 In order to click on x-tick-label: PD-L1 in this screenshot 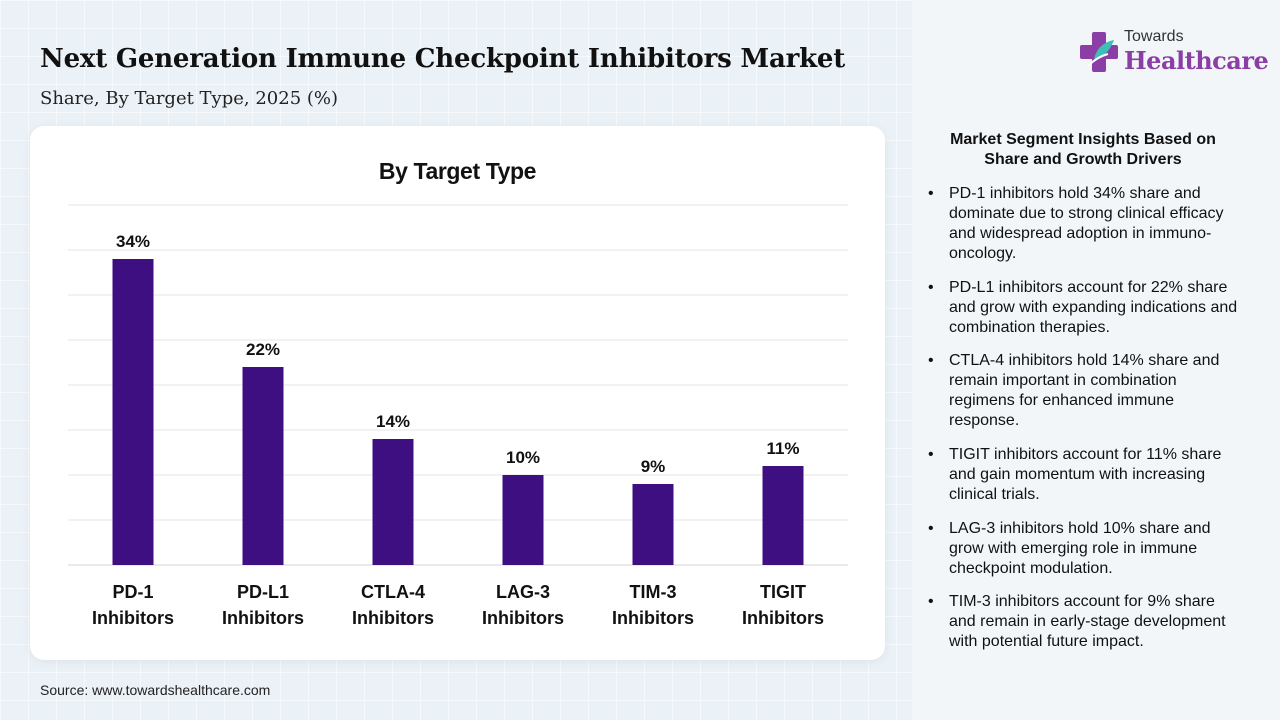, I will do `click(263, 592)`.